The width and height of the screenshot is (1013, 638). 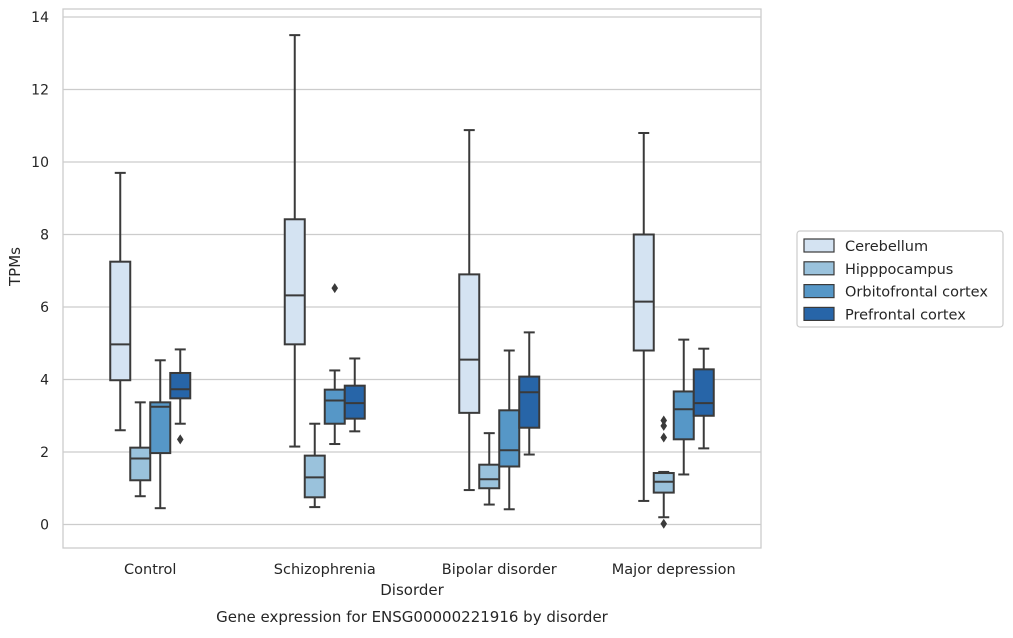 I want to click on box-orbitofrontal-cortex-bipolar-disorder, so click(x=509, y=430).